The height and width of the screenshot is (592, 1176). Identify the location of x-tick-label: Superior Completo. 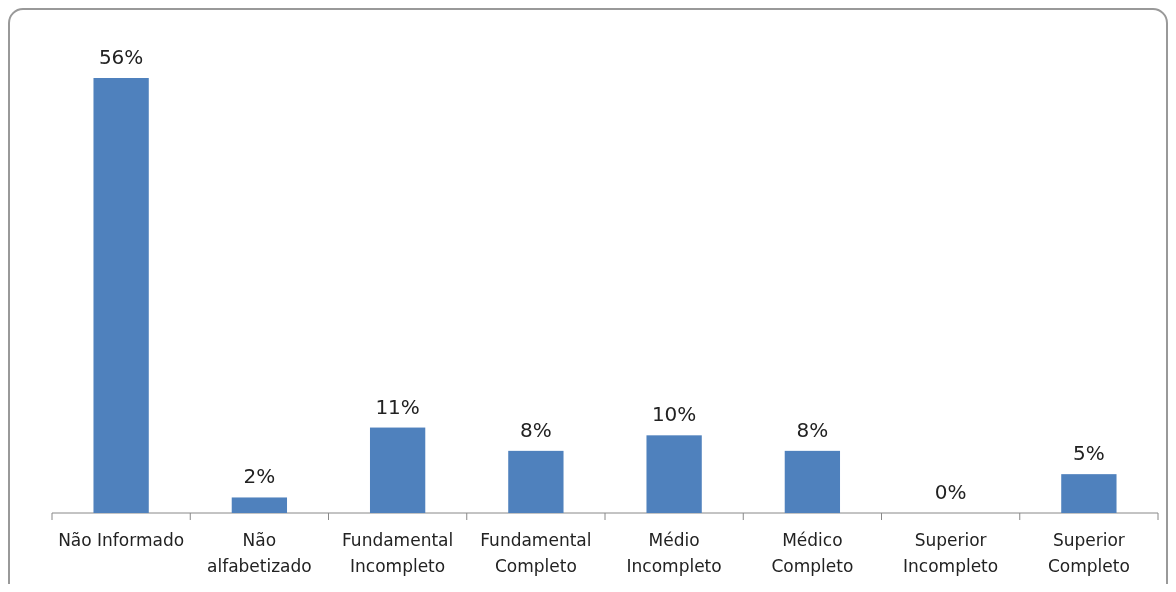
(1088, 553).